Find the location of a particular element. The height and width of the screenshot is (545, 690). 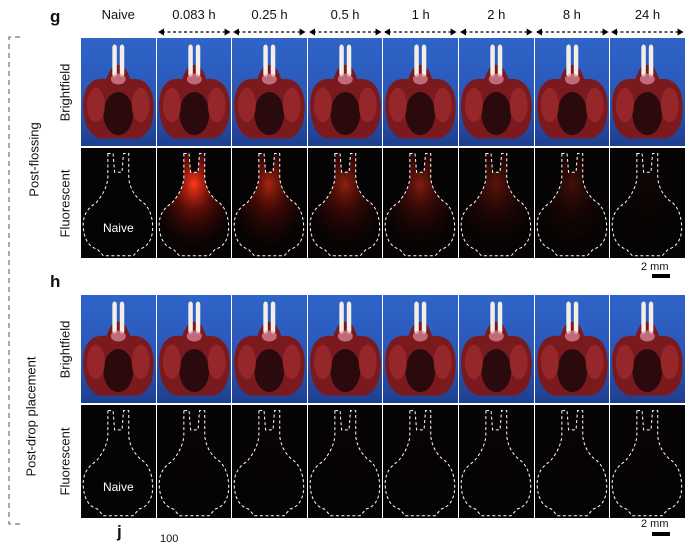

panel-letter-g: g is located at coordinates (55, 16).